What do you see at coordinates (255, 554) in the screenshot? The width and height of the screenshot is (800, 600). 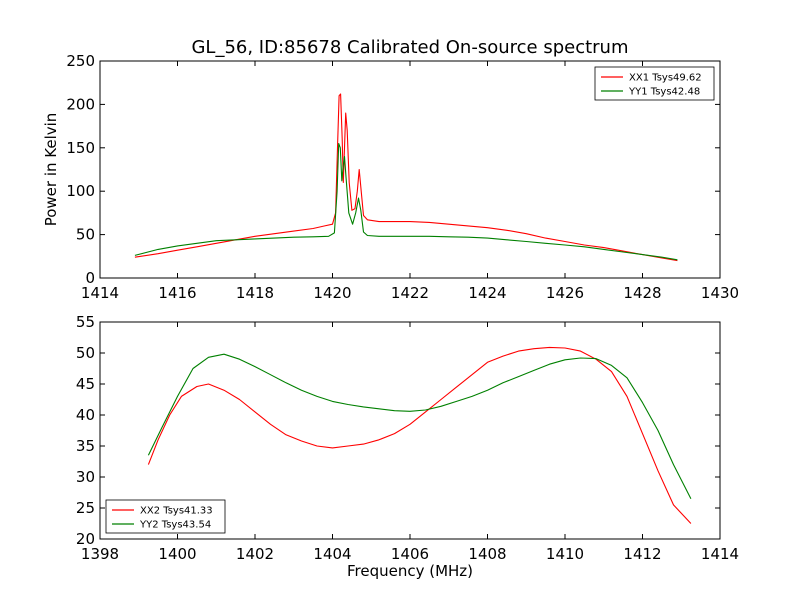 I see `x-tick-label: 1402` at bounding box center [255, 554].